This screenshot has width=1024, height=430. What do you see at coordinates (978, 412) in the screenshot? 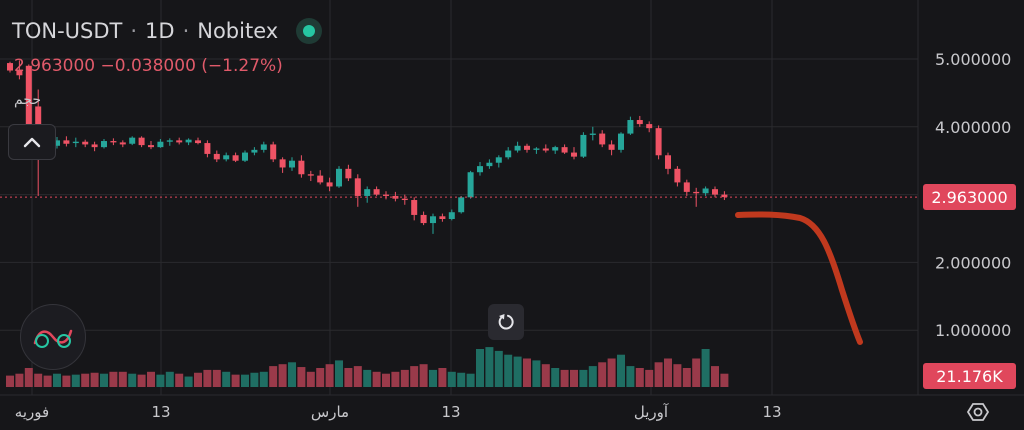
I see `settings-button` at bounding box center [978, 412].